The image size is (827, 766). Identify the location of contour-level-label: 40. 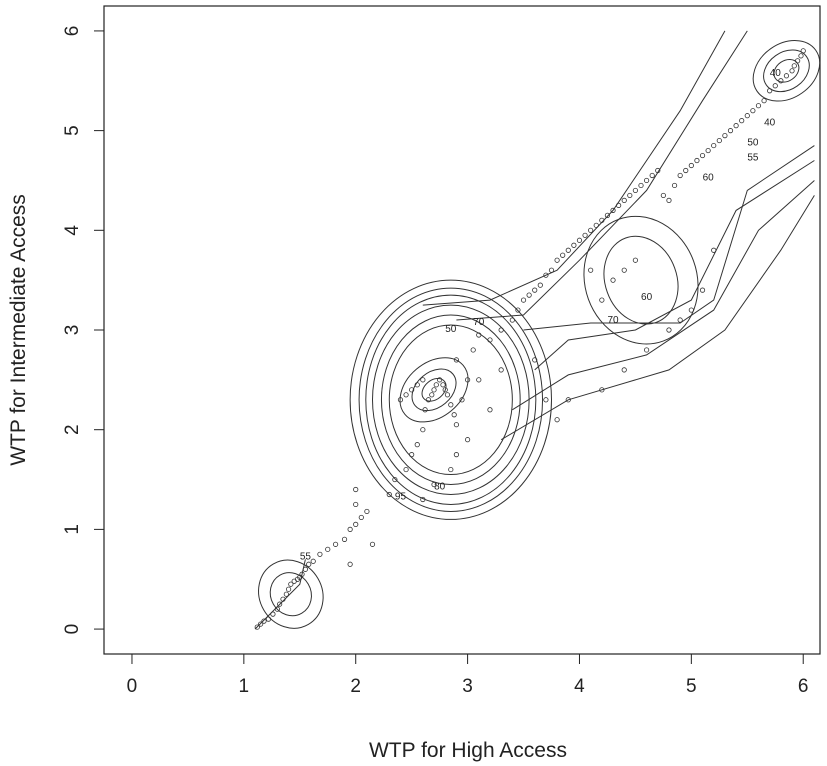
(776, 73).